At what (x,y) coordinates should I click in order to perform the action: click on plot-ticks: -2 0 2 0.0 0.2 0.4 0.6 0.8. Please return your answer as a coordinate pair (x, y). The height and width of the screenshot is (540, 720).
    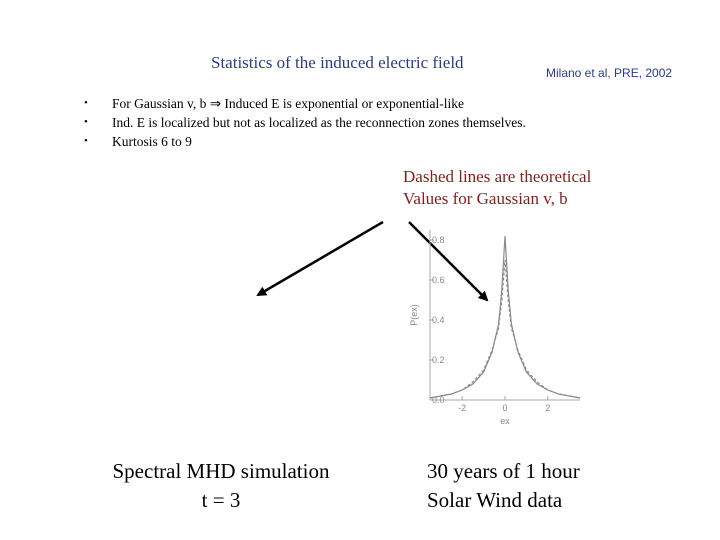
    Looking at the image, I should click on (490, 324).